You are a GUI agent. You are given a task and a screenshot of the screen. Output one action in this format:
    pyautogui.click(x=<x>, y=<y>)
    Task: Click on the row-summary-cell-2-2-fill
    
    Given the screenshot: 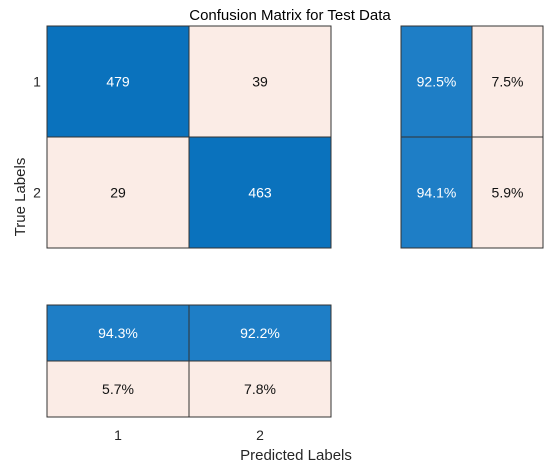 What is the action you would take?
    pyautogui.click(x=507, y=192)
    